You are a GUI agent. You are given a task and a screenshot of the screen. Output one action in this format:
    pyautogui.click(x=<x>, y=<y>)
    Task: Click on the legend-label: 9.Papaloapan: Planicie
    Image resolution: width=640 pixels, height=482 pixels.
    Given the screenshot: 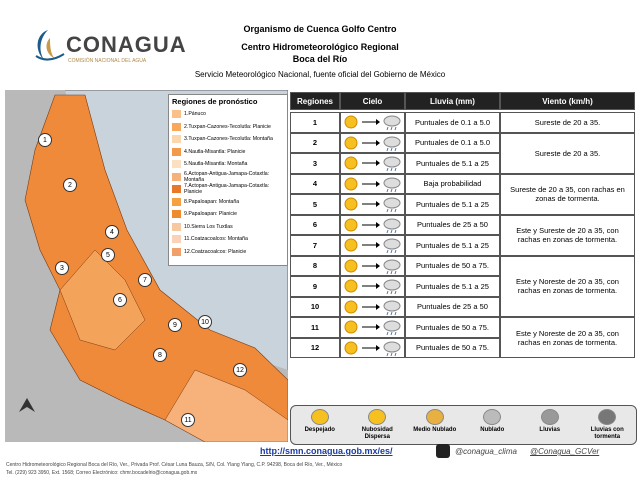 What is the action you would take?
    pyautogui.click(x=211, y=214)
    